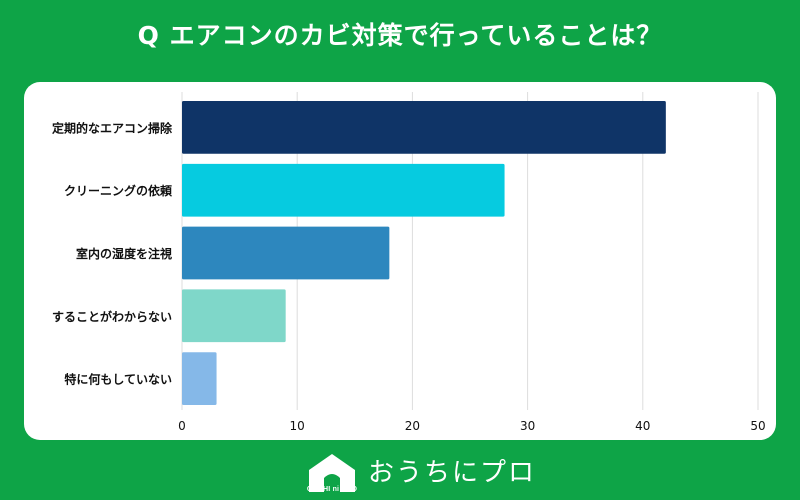  I want to click on x-tick-label-5: 50, so click(757, 426).